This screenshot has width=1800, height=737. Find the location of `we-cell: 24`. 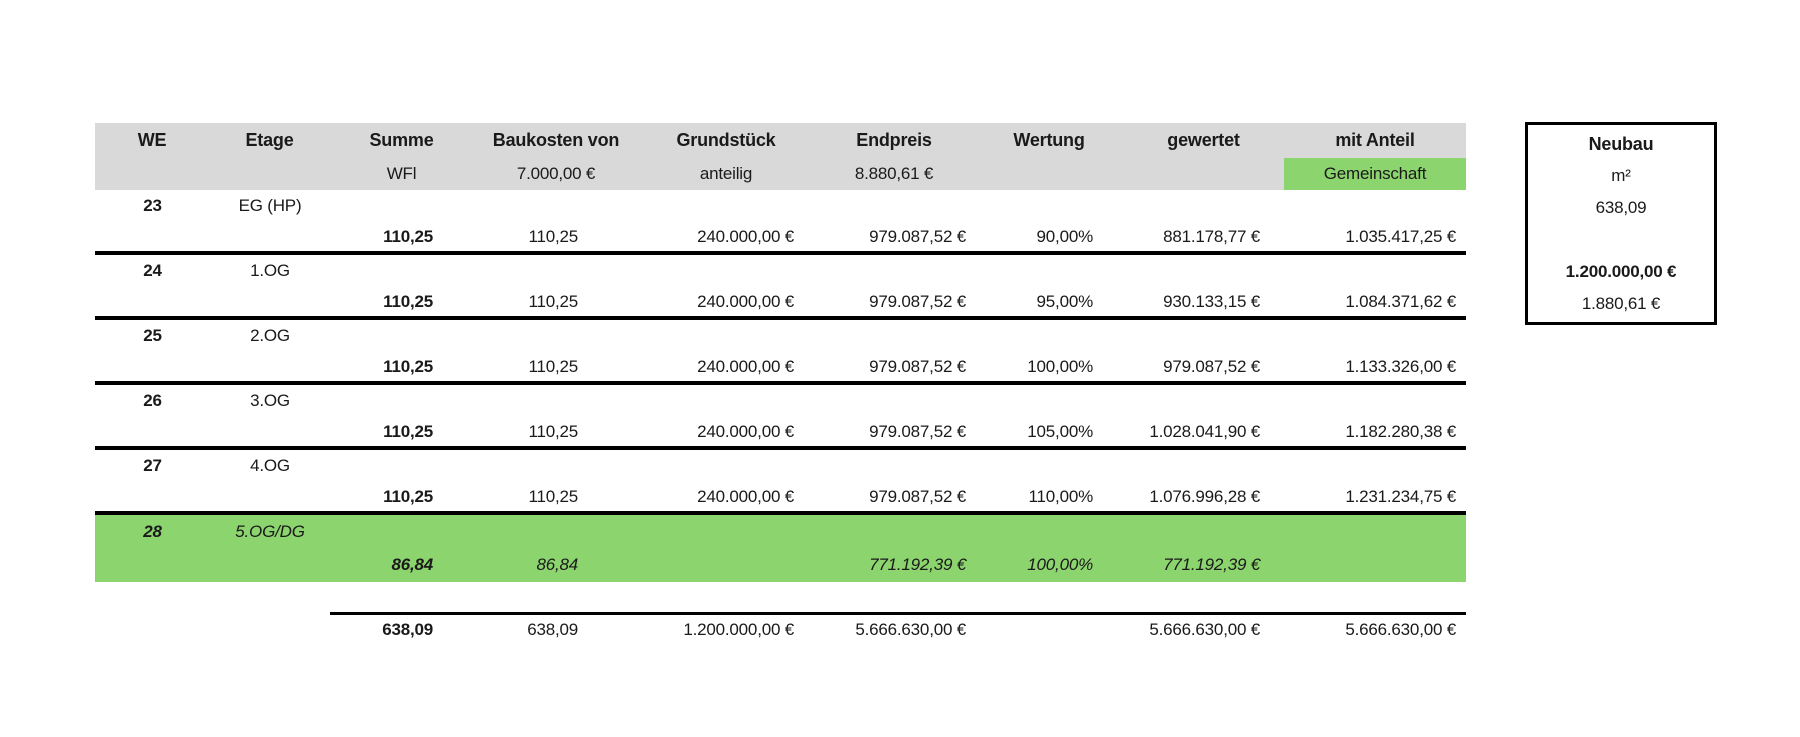

we-cell: 24 is located at coordinates (152, 270).